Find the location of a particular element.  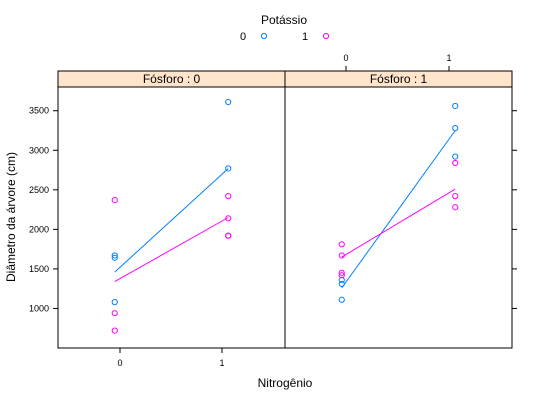

y-tick-label-0: 1000 is located at coordinates (39, 308).